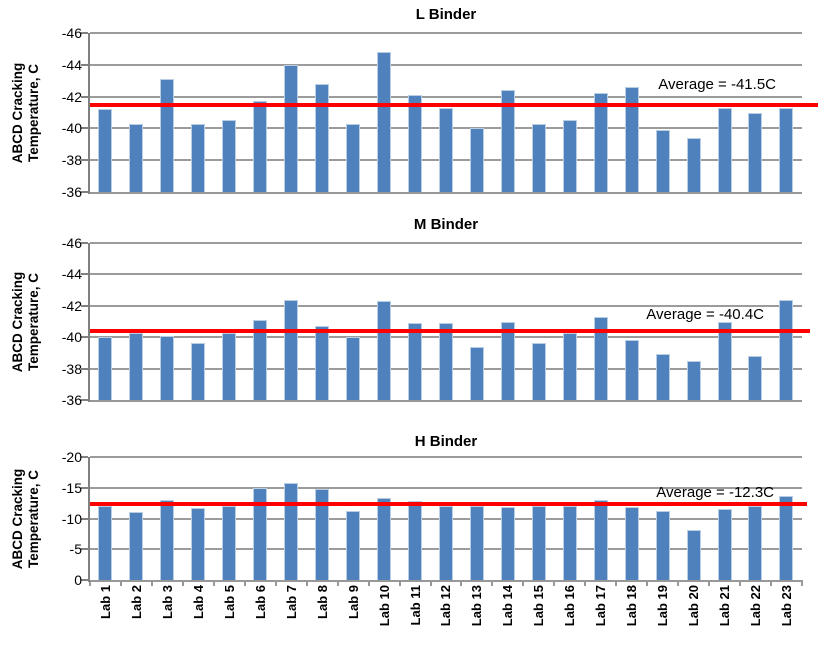 This screenshot has height=664, width=818. Describe the element at coordinates (755, 606) in the screenshot. I see `x-axis-label: Lab 22` at that location.